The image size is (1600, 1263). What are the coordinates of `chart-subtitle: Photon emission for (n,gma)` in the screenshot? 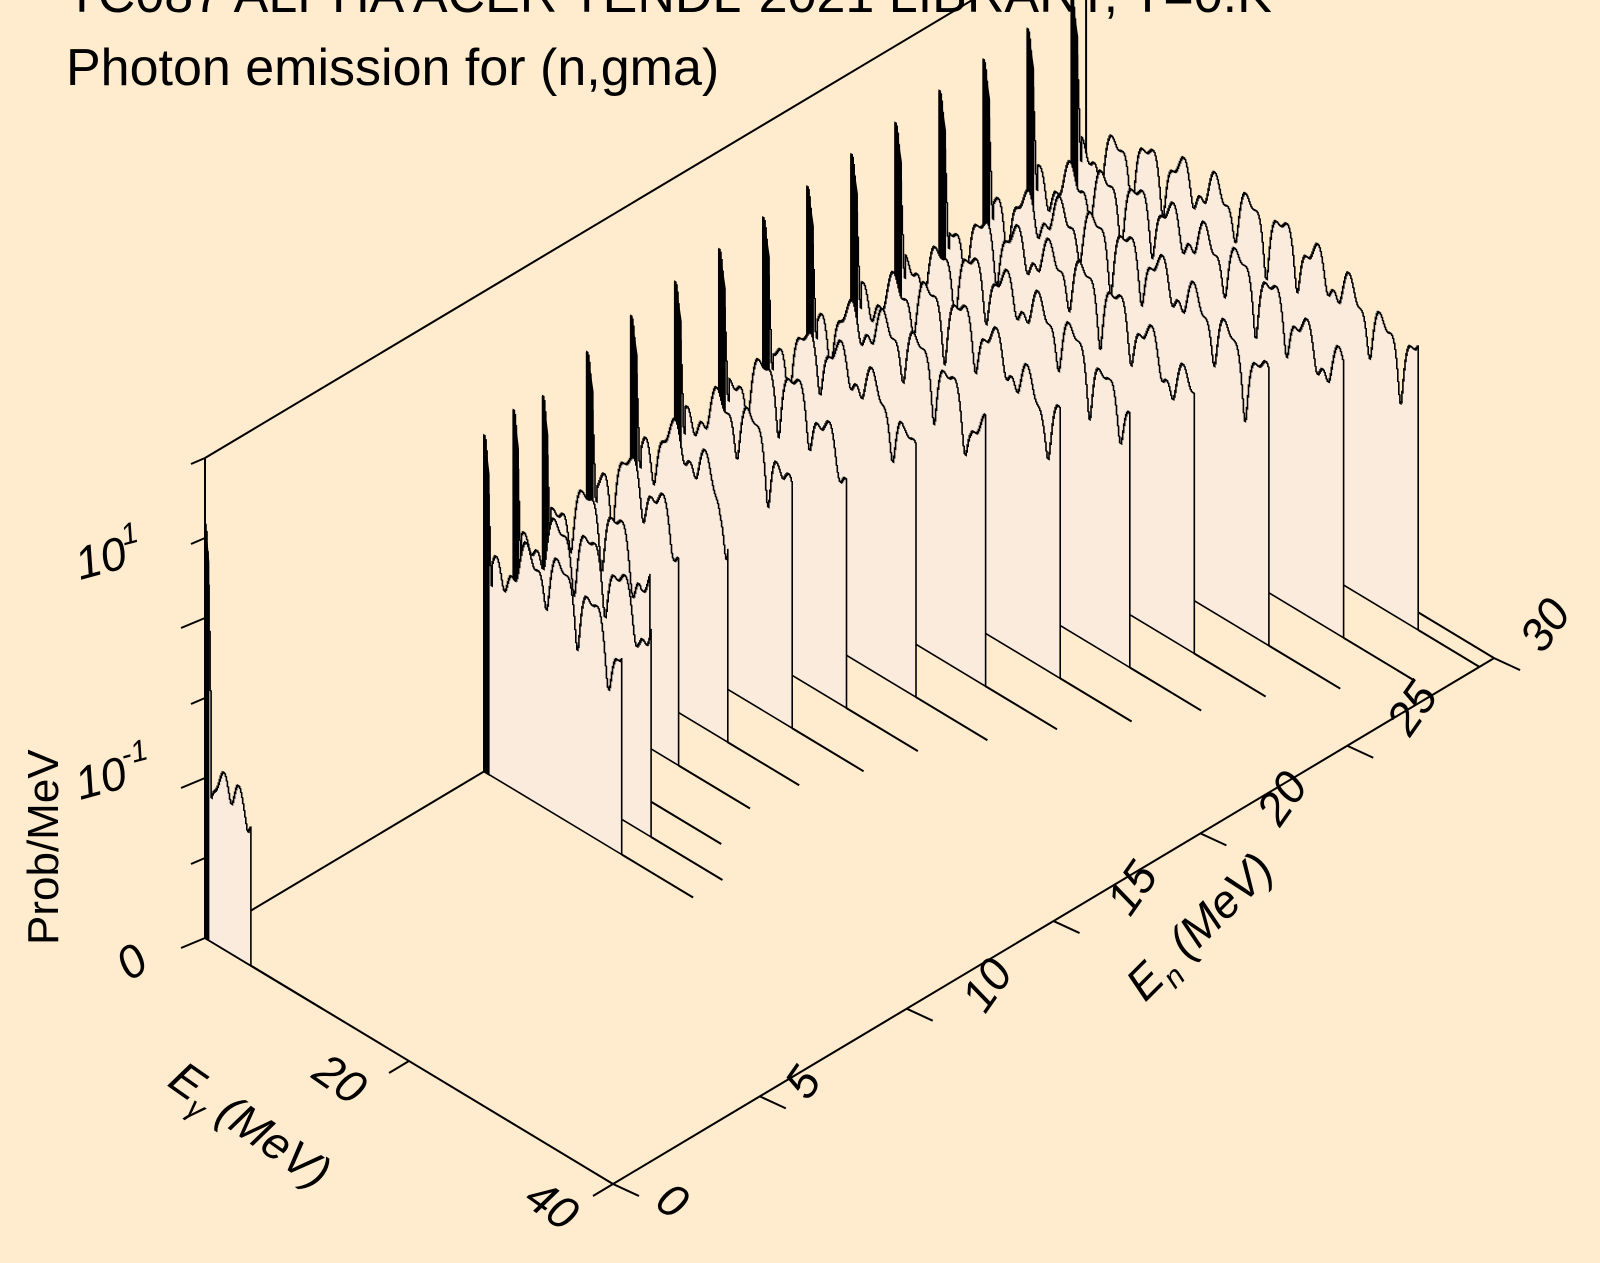 It's located at (392, 68).